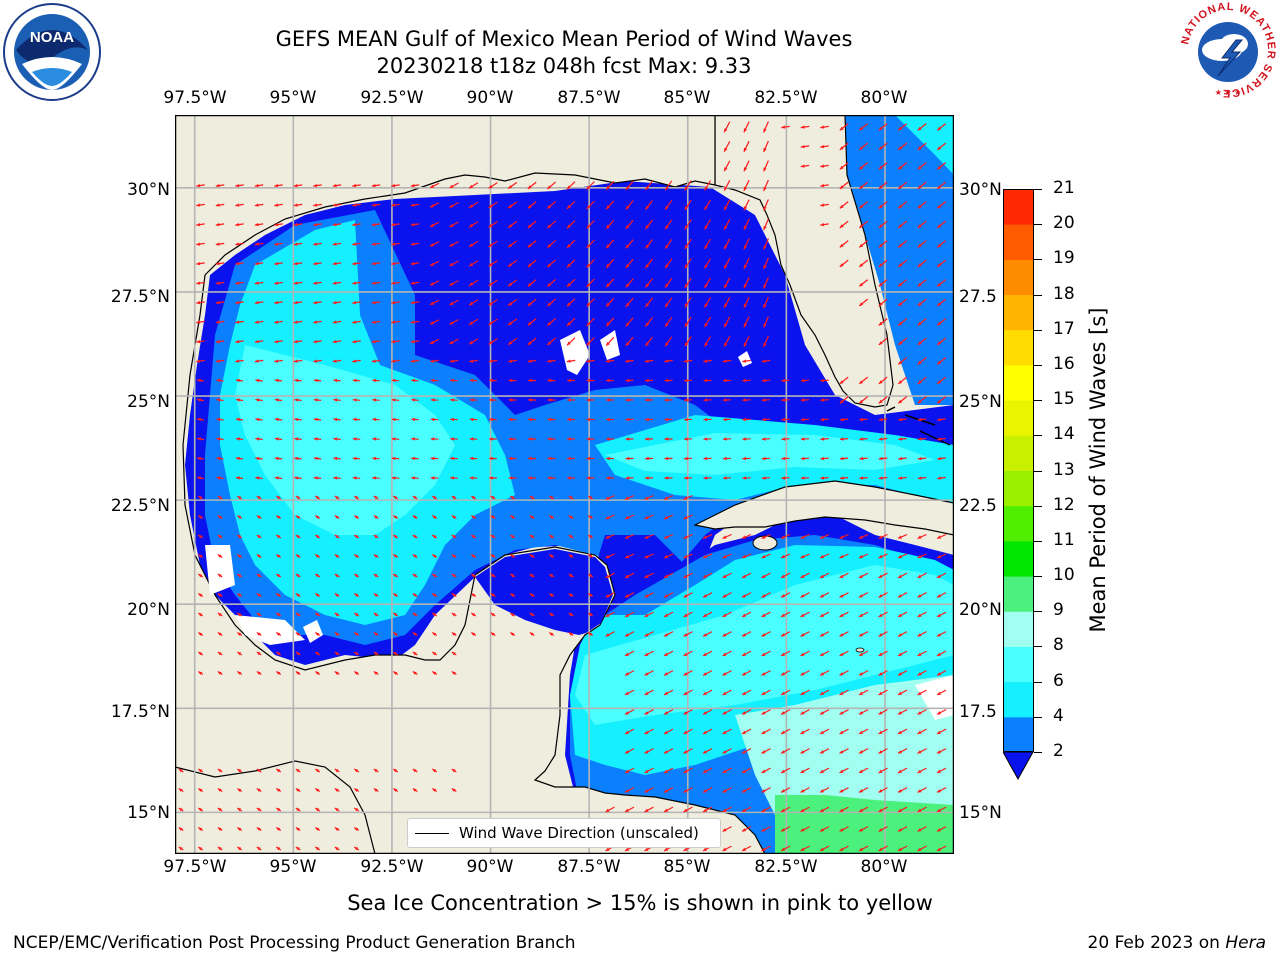 The height and width of the screenshot is (960, 1280). I want to click on lon-label: 92.5°W, so click(392, 98).